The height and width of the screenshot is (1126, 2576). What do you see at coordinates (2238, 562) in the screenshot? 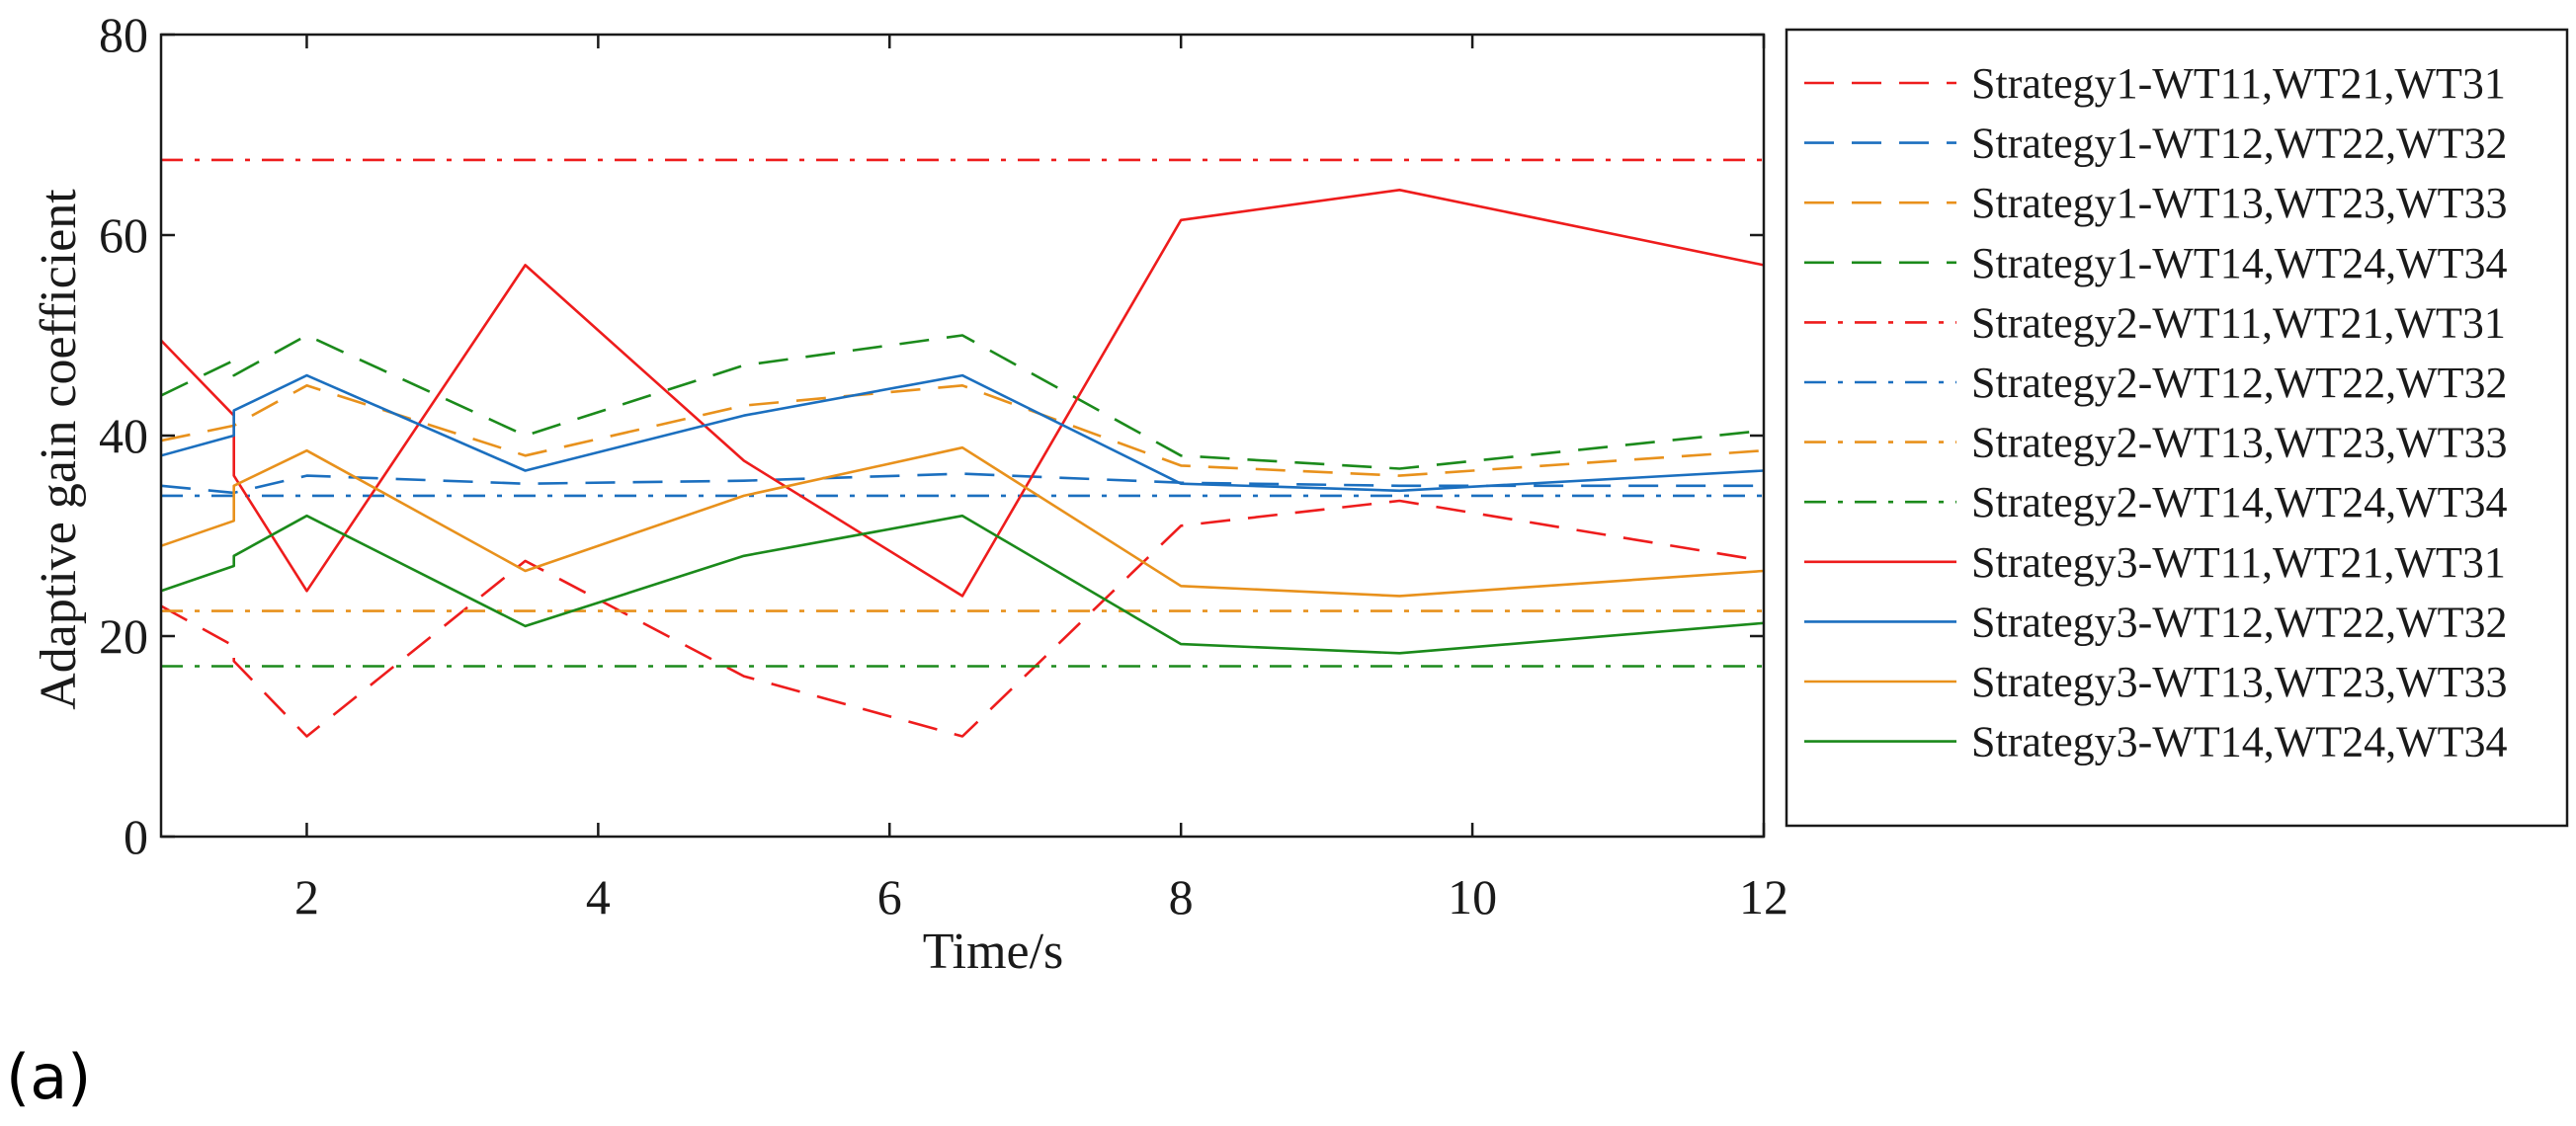
I see `legend-label-9: Strategy3-WT11,WT21,WT31` at bounding box center [2238, 562].